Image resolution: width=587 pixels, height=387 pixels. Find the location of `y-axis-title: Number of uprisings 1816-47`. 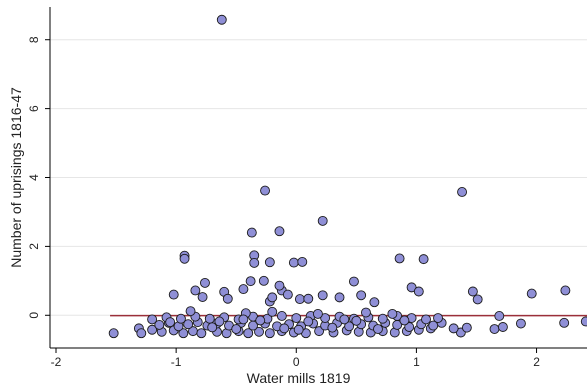

y-axis-title: Number of uprisings 1816-47 is located at coordinates (16, 177).